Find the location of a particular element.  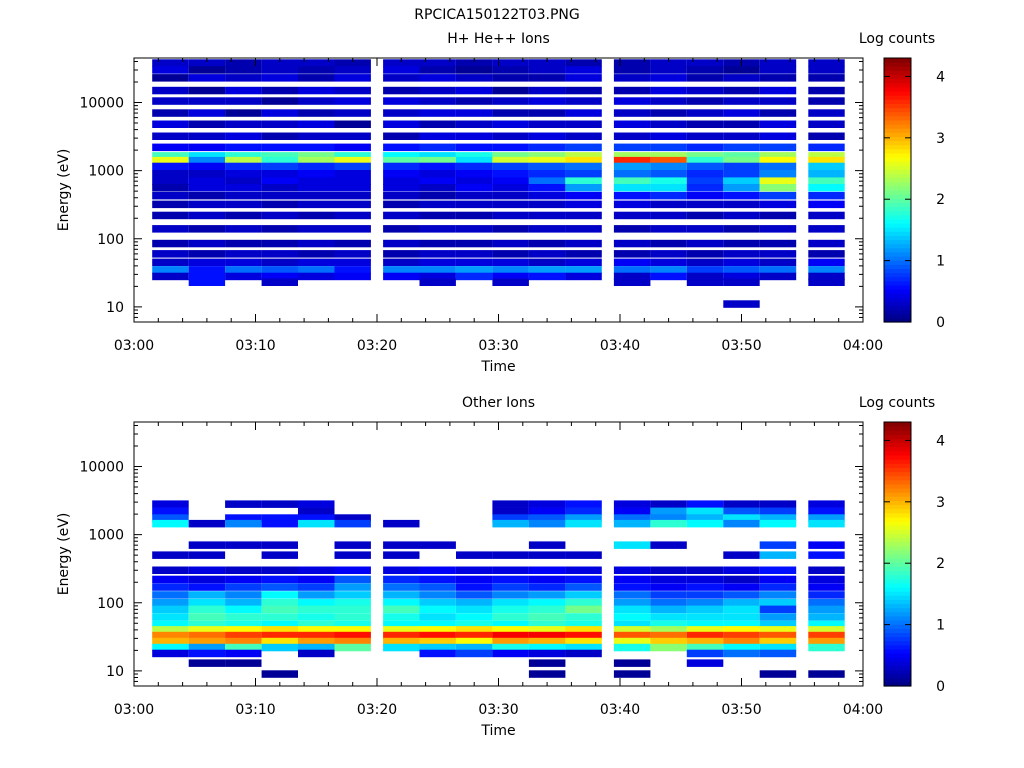

colorbar-tick-label: 3 is located at coordinates (940, 503).